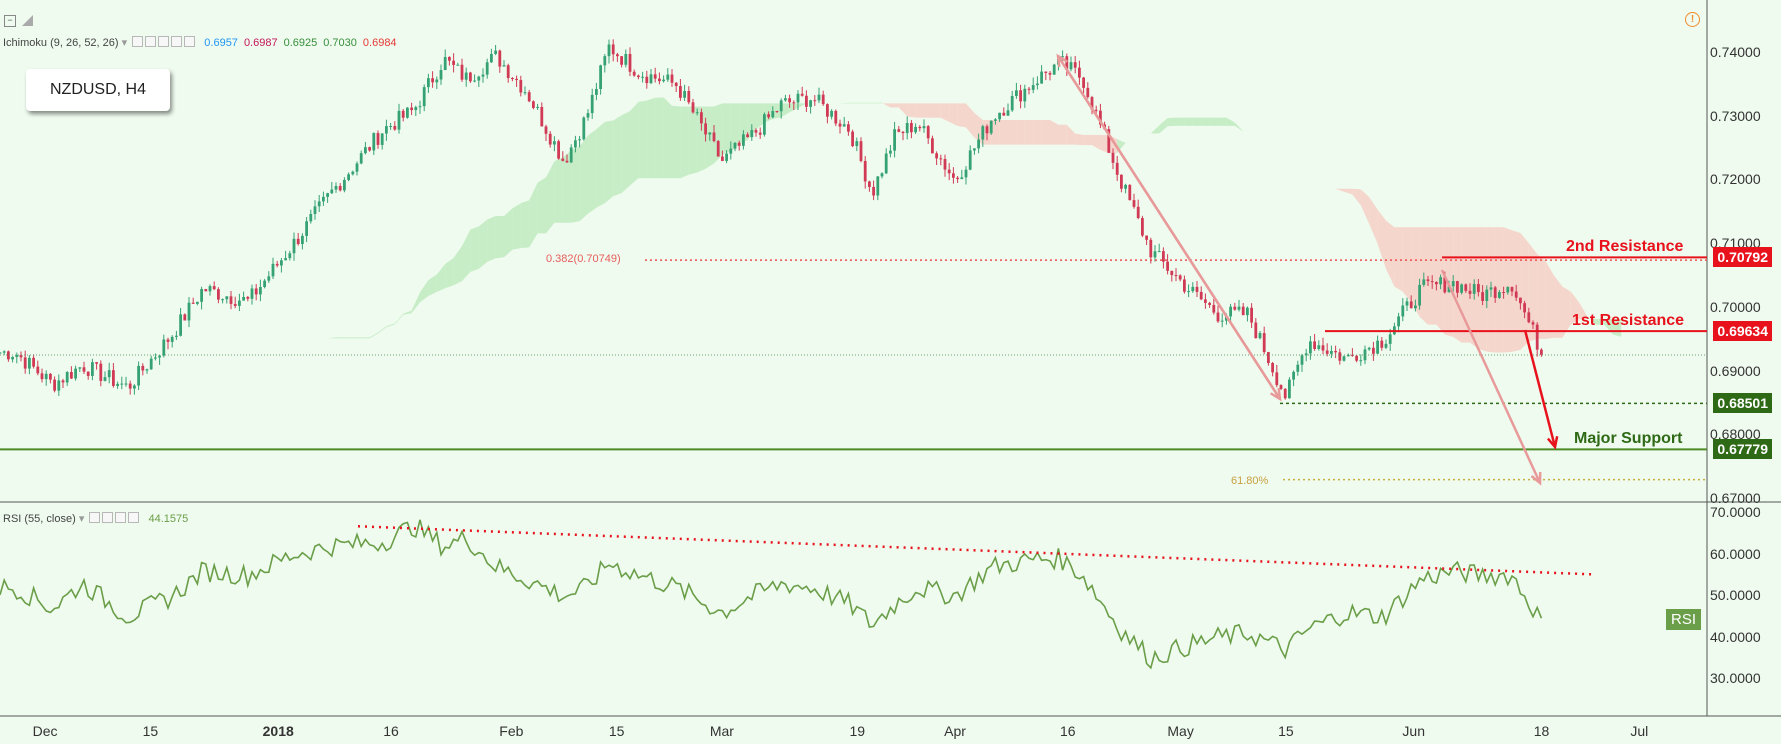 The image size is (1781, 744). I want to click on rsi-tick-label: 60.0000, so click(1735, 553).